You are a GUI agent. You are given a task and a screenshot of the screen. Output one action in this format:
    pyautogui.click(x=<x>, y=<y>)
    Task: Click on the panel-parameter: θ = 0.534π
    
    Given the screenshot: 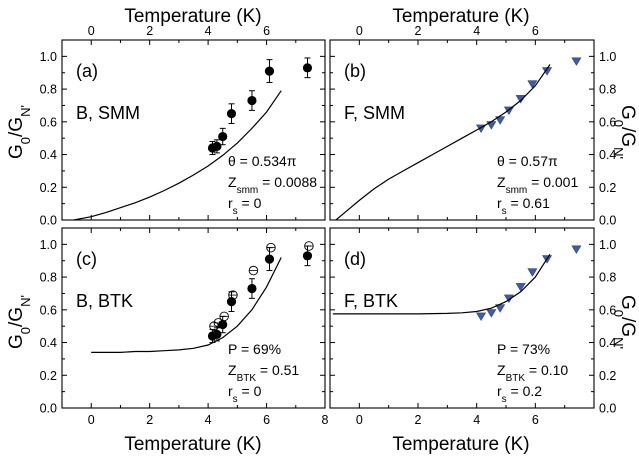 What is the action you would take?
    pyautogui.click(x=262, y=161)
    